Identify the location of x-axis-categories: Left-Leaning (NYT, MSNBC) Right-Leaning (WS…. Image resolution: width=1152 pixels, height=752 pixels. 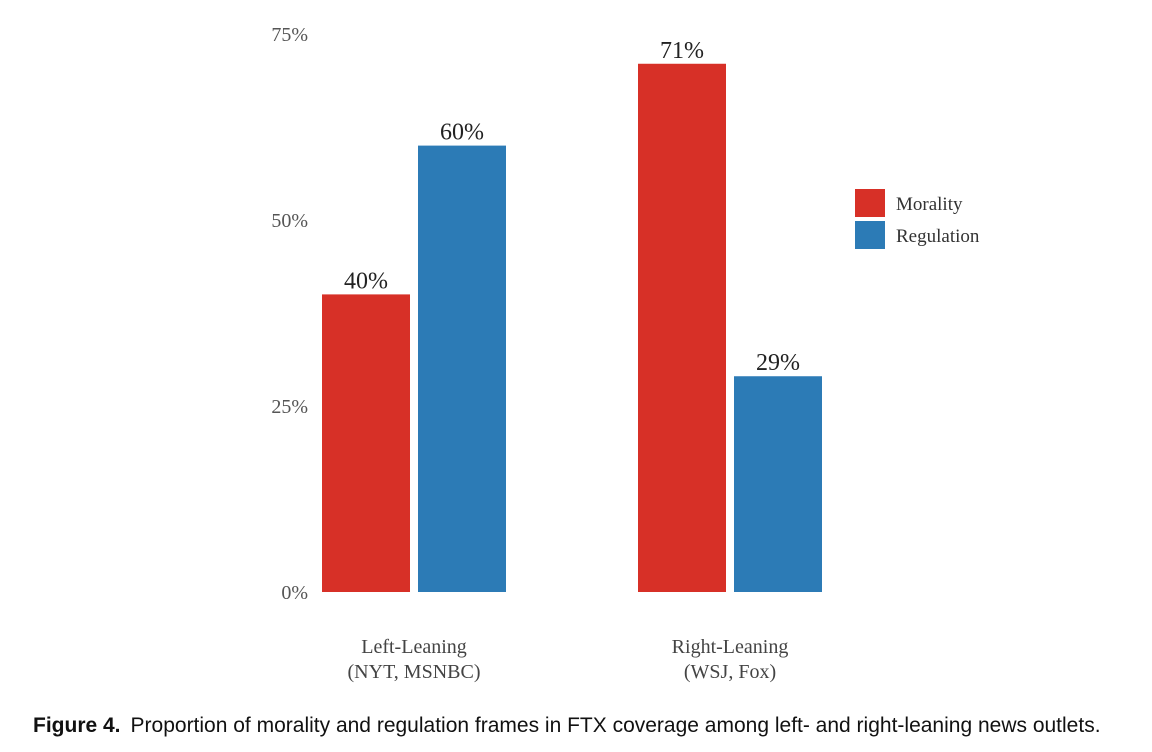
(568, 659).